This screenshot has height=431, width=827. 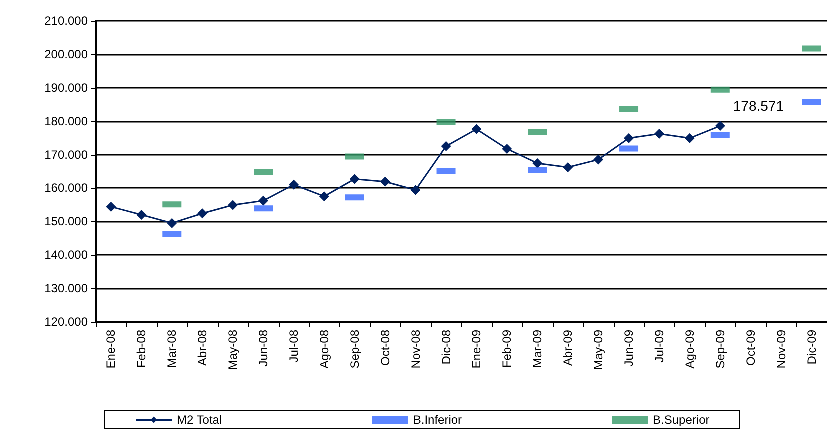 I want to click on x-tick-label: Dic-08, so click(x=446, y=347).